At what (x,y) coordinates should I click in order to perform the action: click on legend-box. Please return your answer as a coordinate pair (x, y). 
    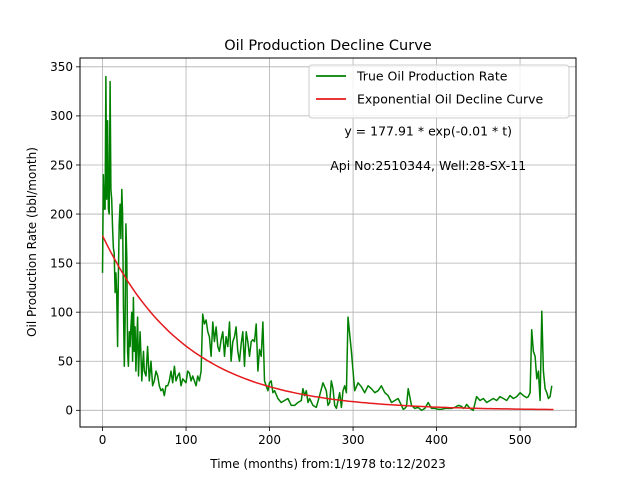
    Looking at the image, I should click on (439, 91).